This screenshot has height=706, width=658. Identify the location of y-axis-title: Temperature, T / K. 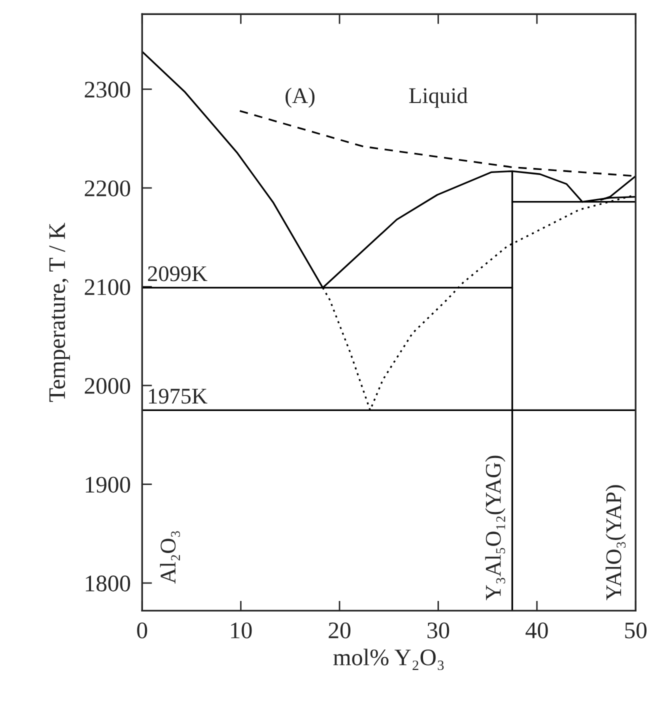
(59, 312).